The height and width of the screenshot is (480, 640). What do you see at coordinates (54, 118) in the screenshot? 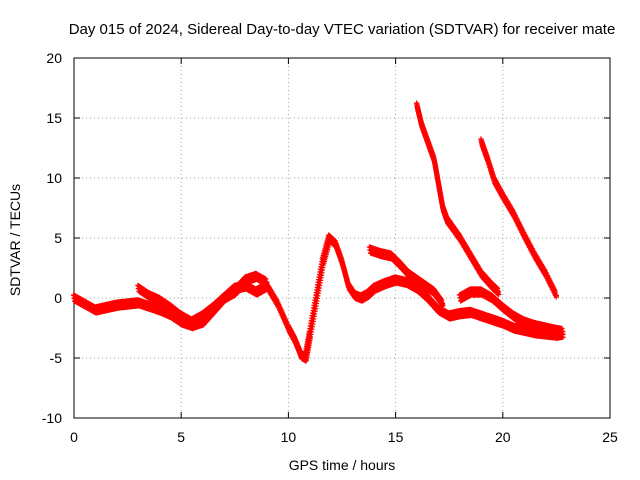
I see `y-tick-label: 15` at bounding box center [54, 118].